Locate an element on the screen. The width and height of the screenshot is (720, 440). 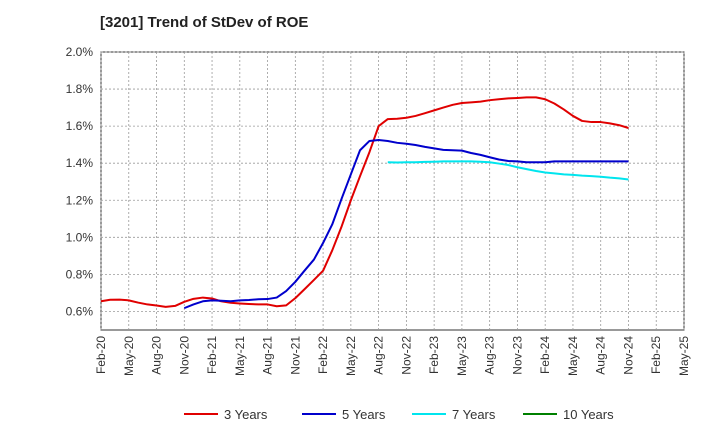
chart-title: [3201] Trend of StDev of ROE is located at coordinates (204, 22).